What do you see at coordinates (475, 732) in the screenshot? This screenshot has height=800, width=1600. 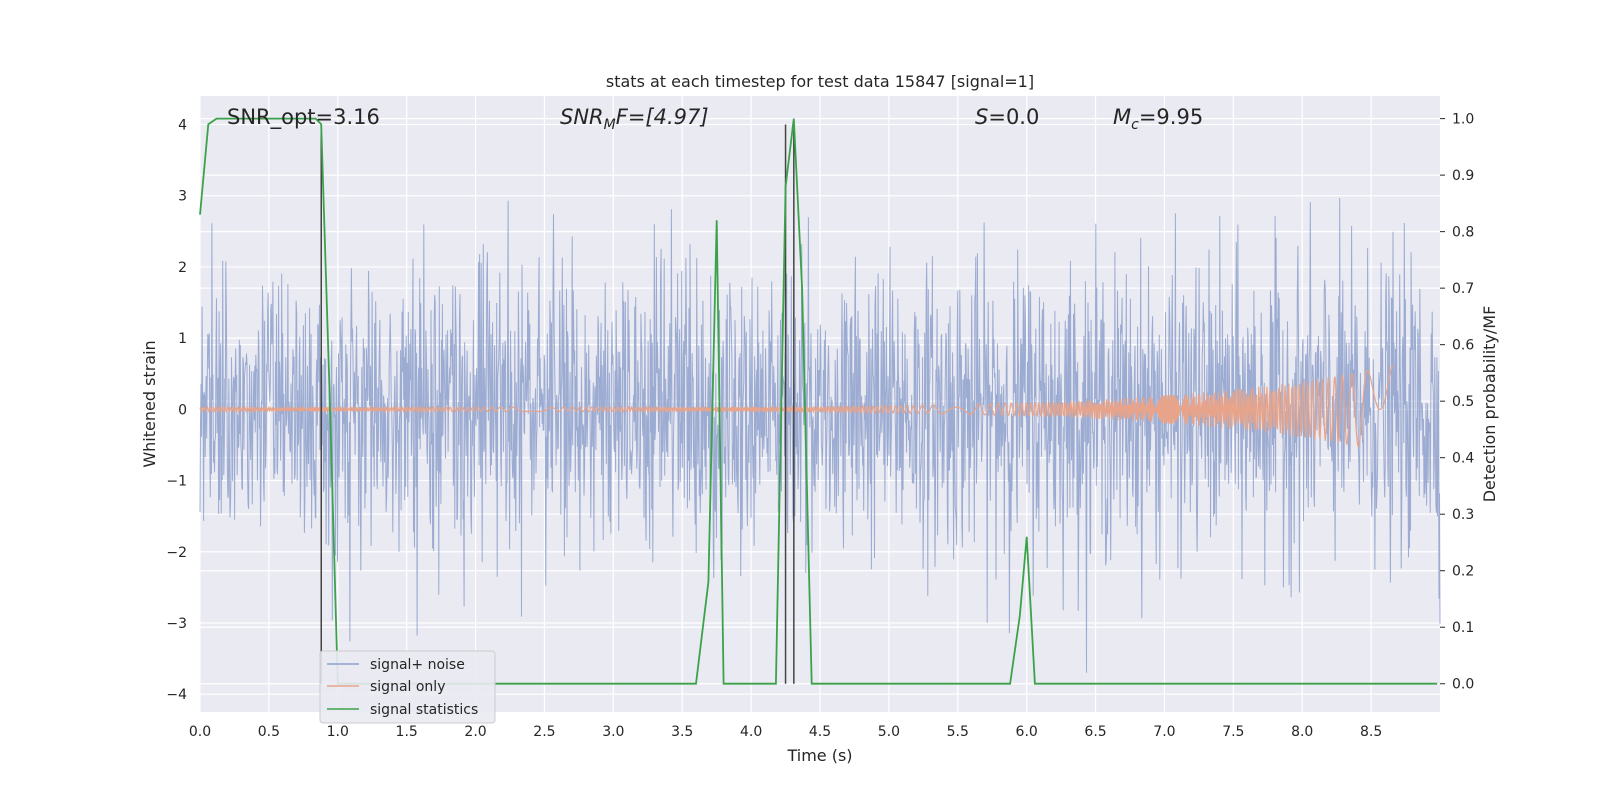 I see `x-tick-label: 2.0` at bounding box center [475, 732].